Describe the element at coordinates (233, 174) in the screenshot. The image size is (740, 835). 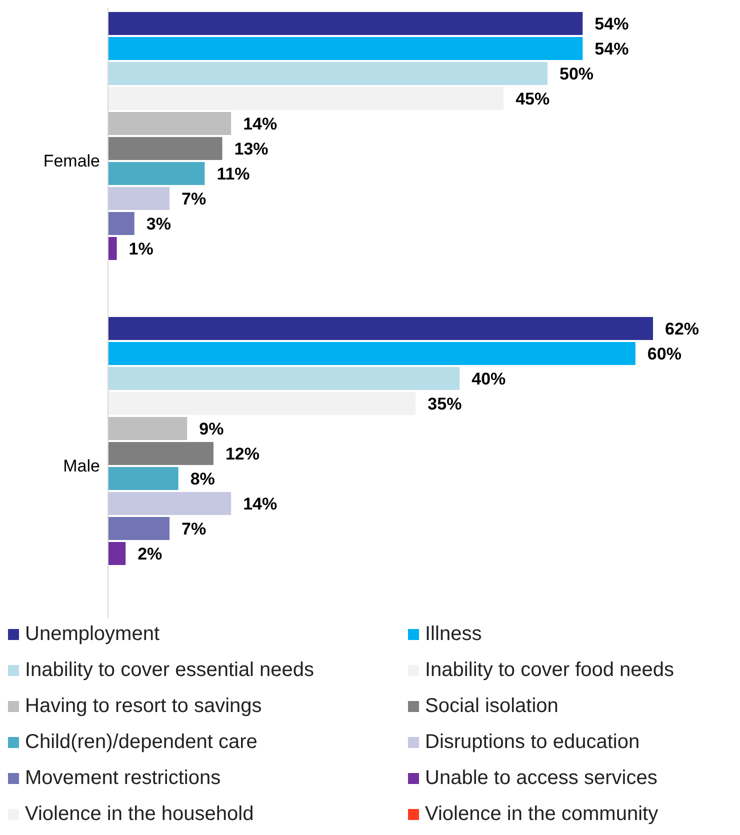
I see `data-label: 11%` at that location.